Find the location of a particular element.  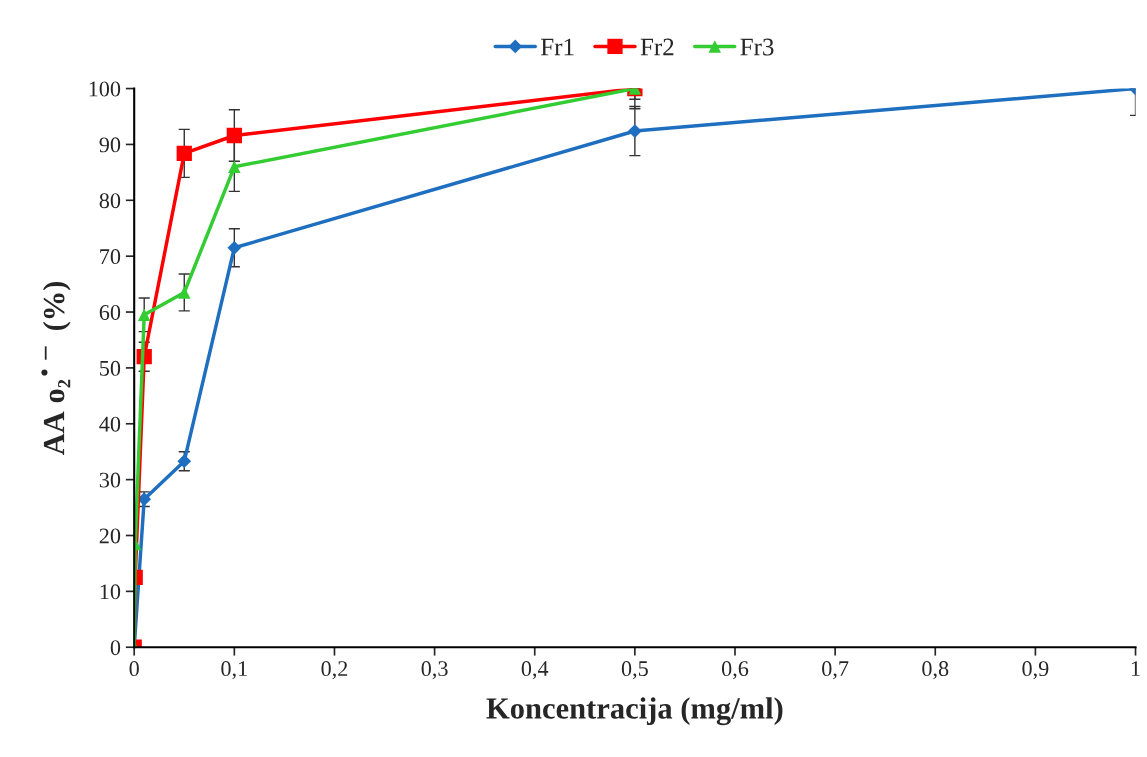

x-tick-label: 1 is located at coordinates (1135, 668).